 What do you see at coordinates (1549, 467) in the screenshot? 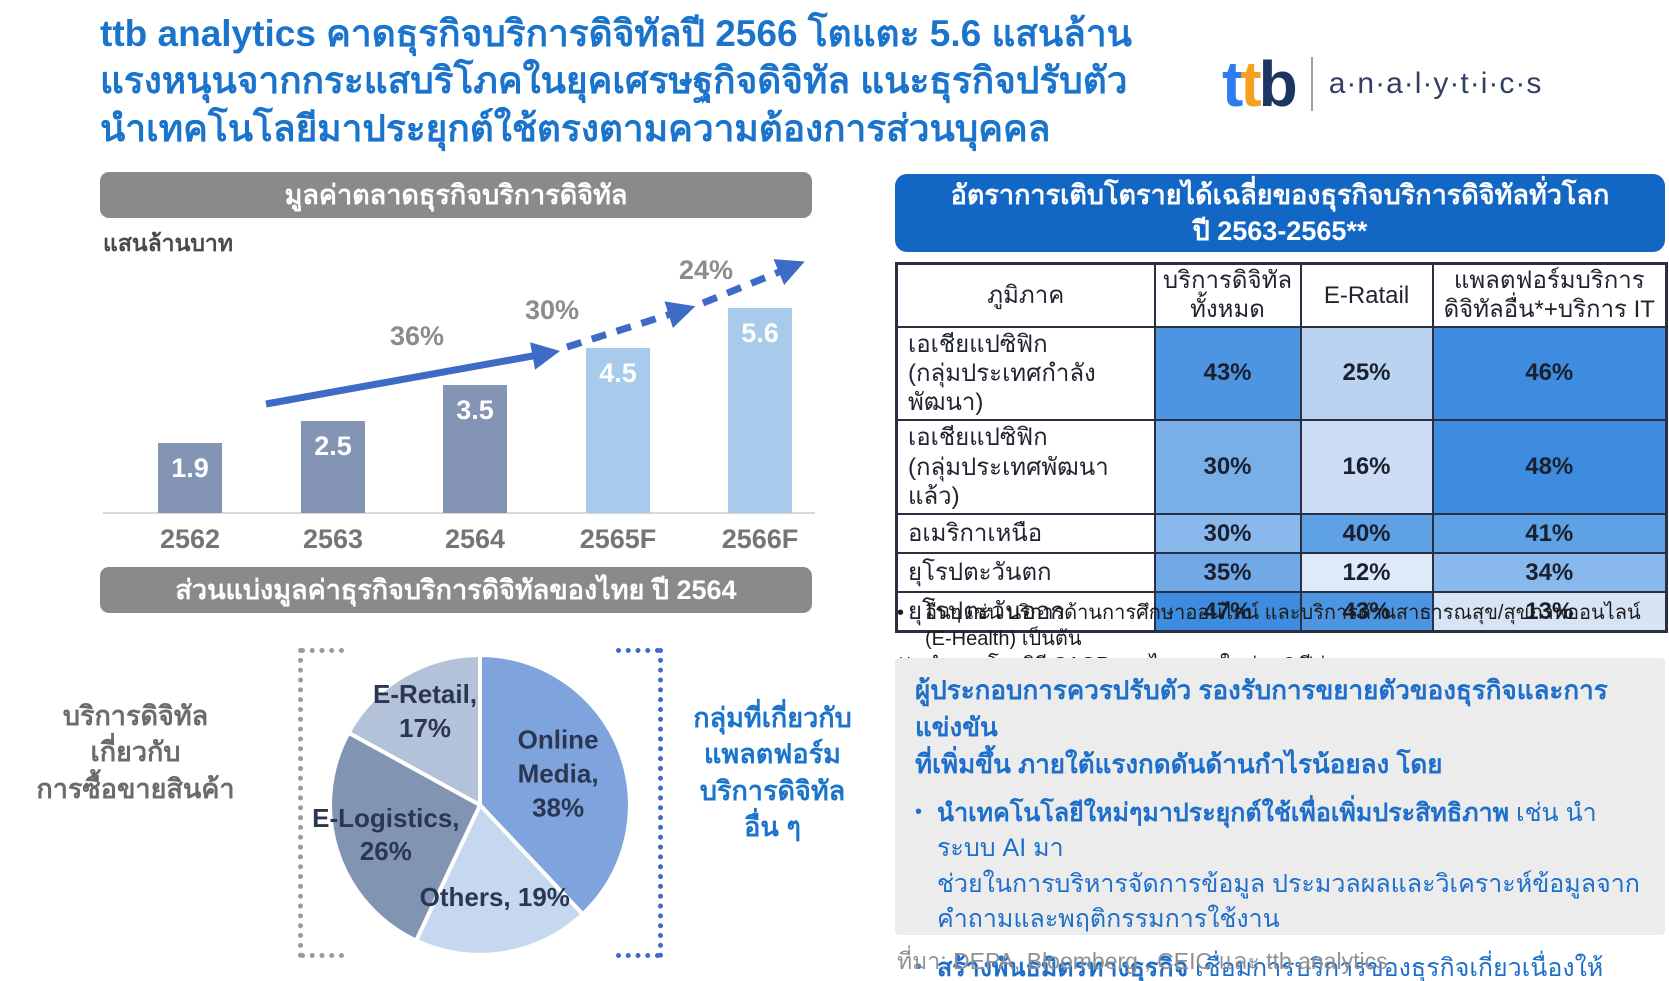
I see `table-value-cell: 48%` at bounding box center [1549, 467].